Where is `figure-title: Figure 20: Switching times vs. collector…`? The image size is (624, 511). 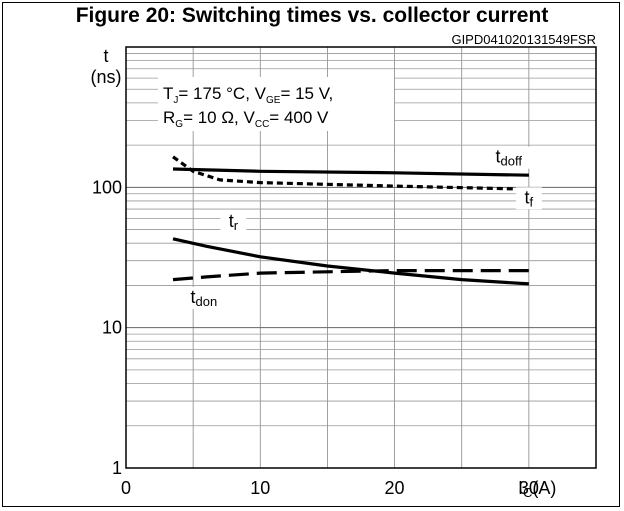 figure-title: Figure 20: Switching times vs. collector… is located at coordinates (312, 15).